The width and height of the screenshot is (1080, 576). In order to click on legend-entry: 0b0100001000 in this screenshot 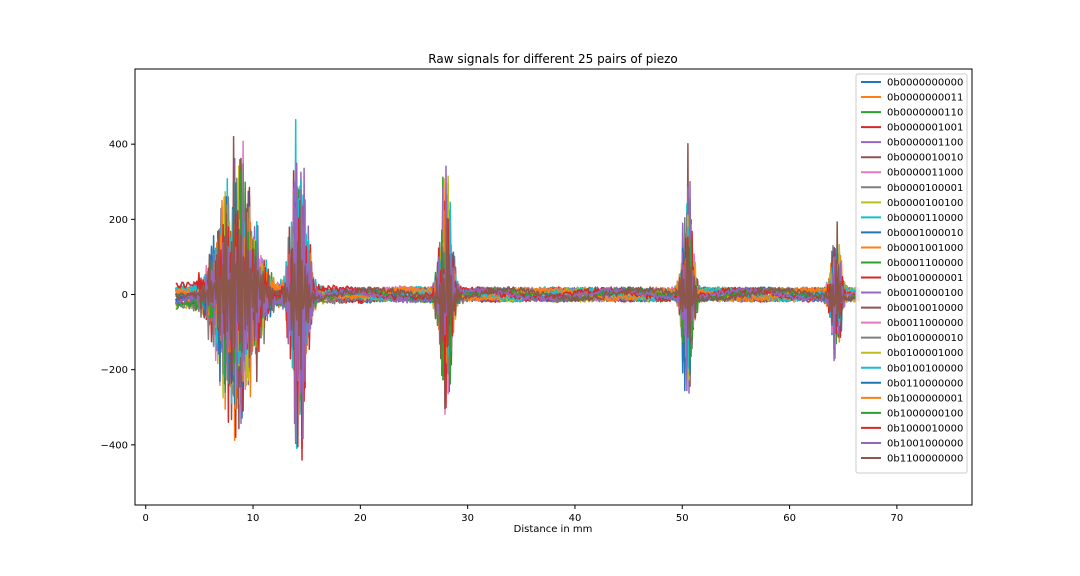, I will do `click(925, 353)`.